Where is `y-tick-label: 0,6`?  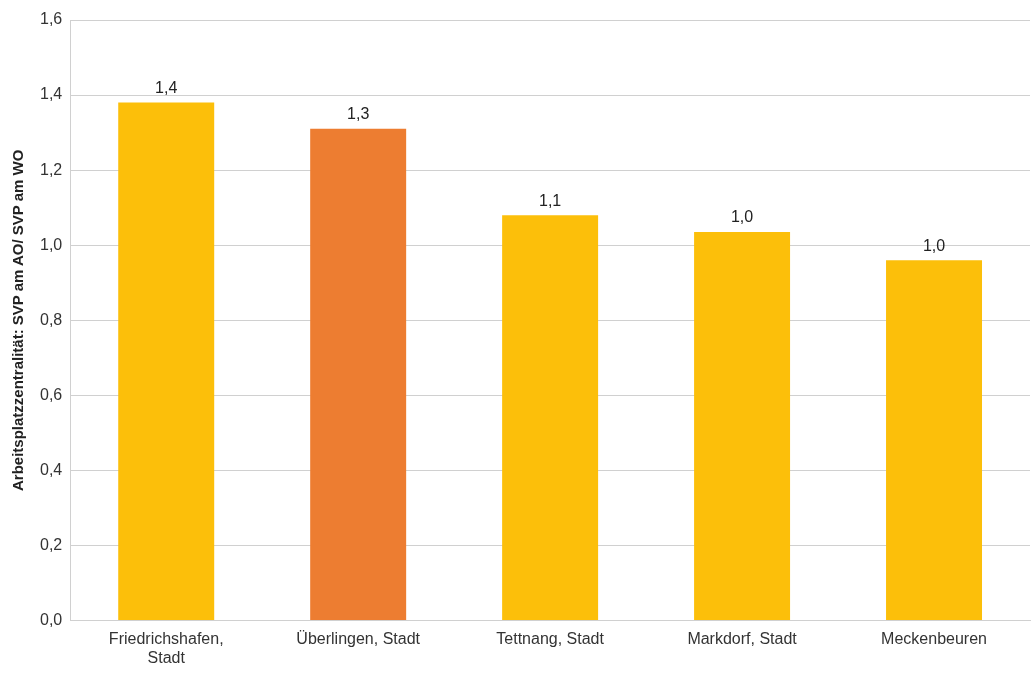 y-tick-label: 0,6 is located at coordinates (51, 394).